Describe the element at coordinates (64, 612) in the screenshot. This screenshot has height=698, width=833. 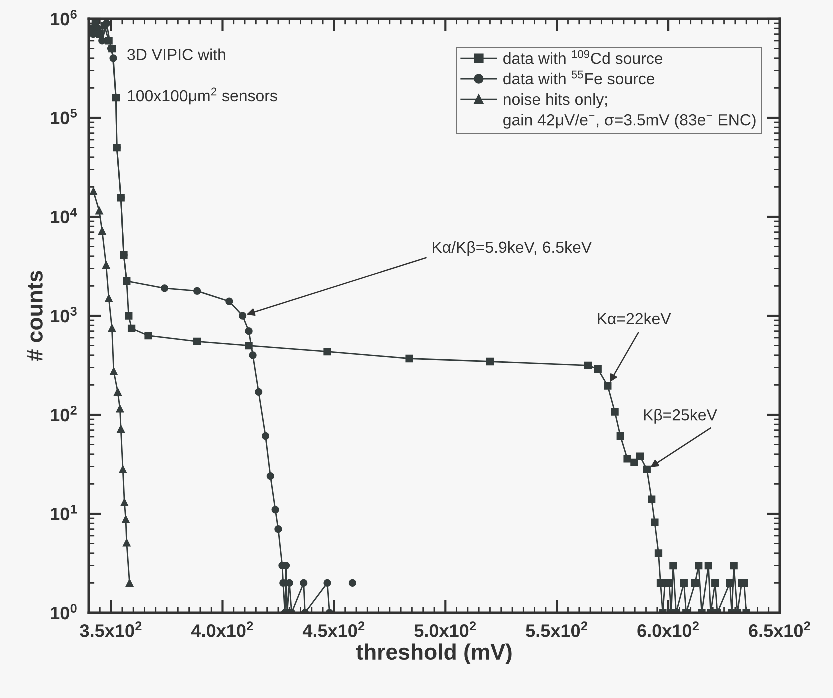
I see `y-tick-label: 10$^{0}$` at that location.